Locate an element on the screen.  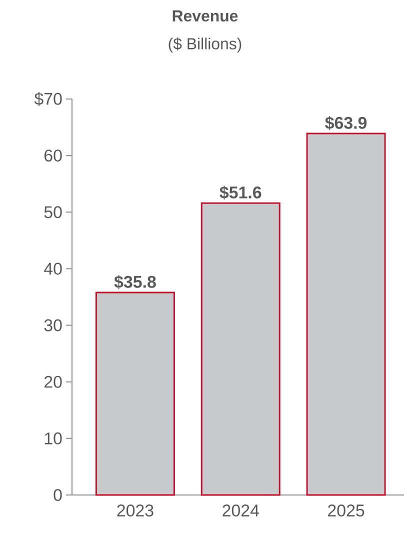
x-tick-label: 2024 is located at coordinates (240, 510).